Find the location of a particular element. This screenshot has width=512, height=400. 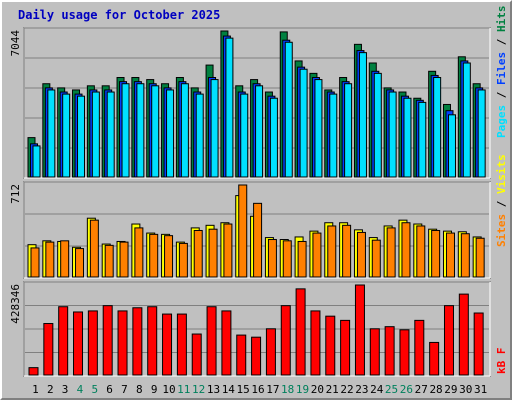

y-max-label-2: 712 is located at coordinates (15, 194).